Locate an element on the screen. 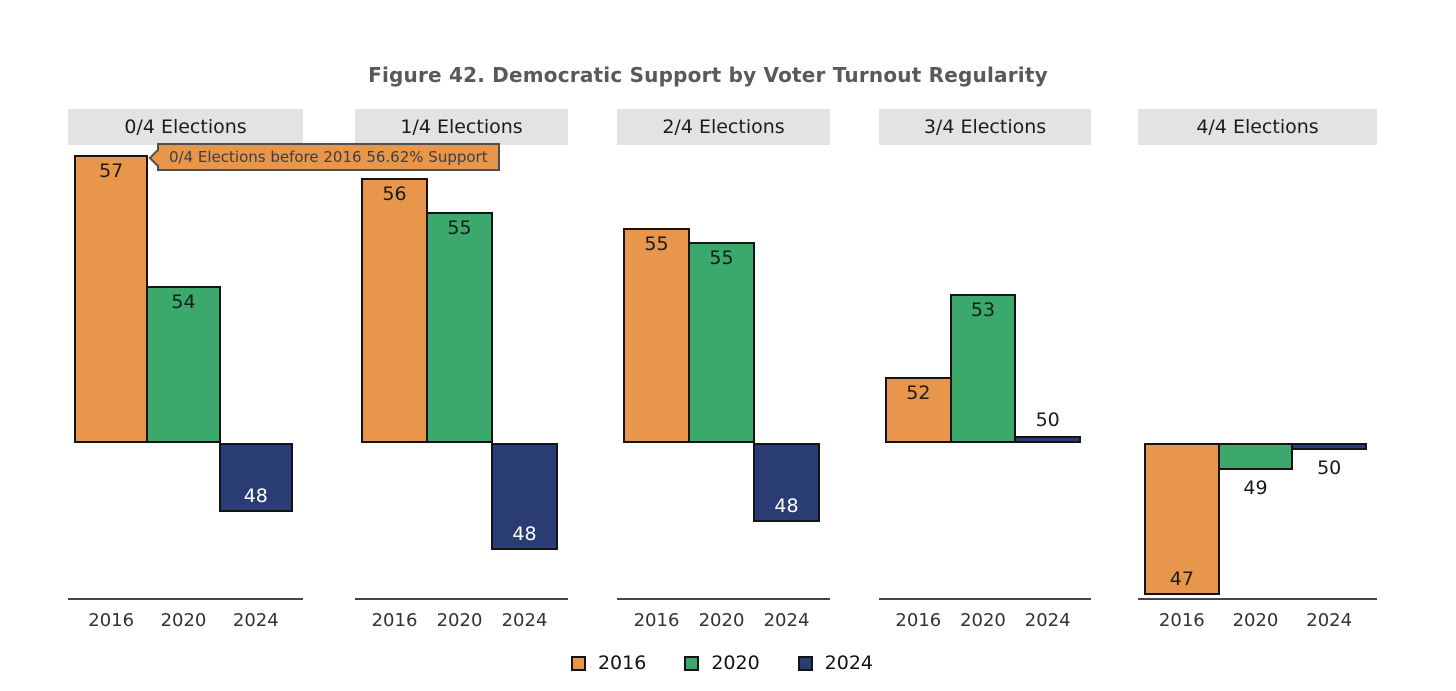 This screenshot has width=1456, height=691. legend-item-2016: 2016 is located at coordinates (608, 663).